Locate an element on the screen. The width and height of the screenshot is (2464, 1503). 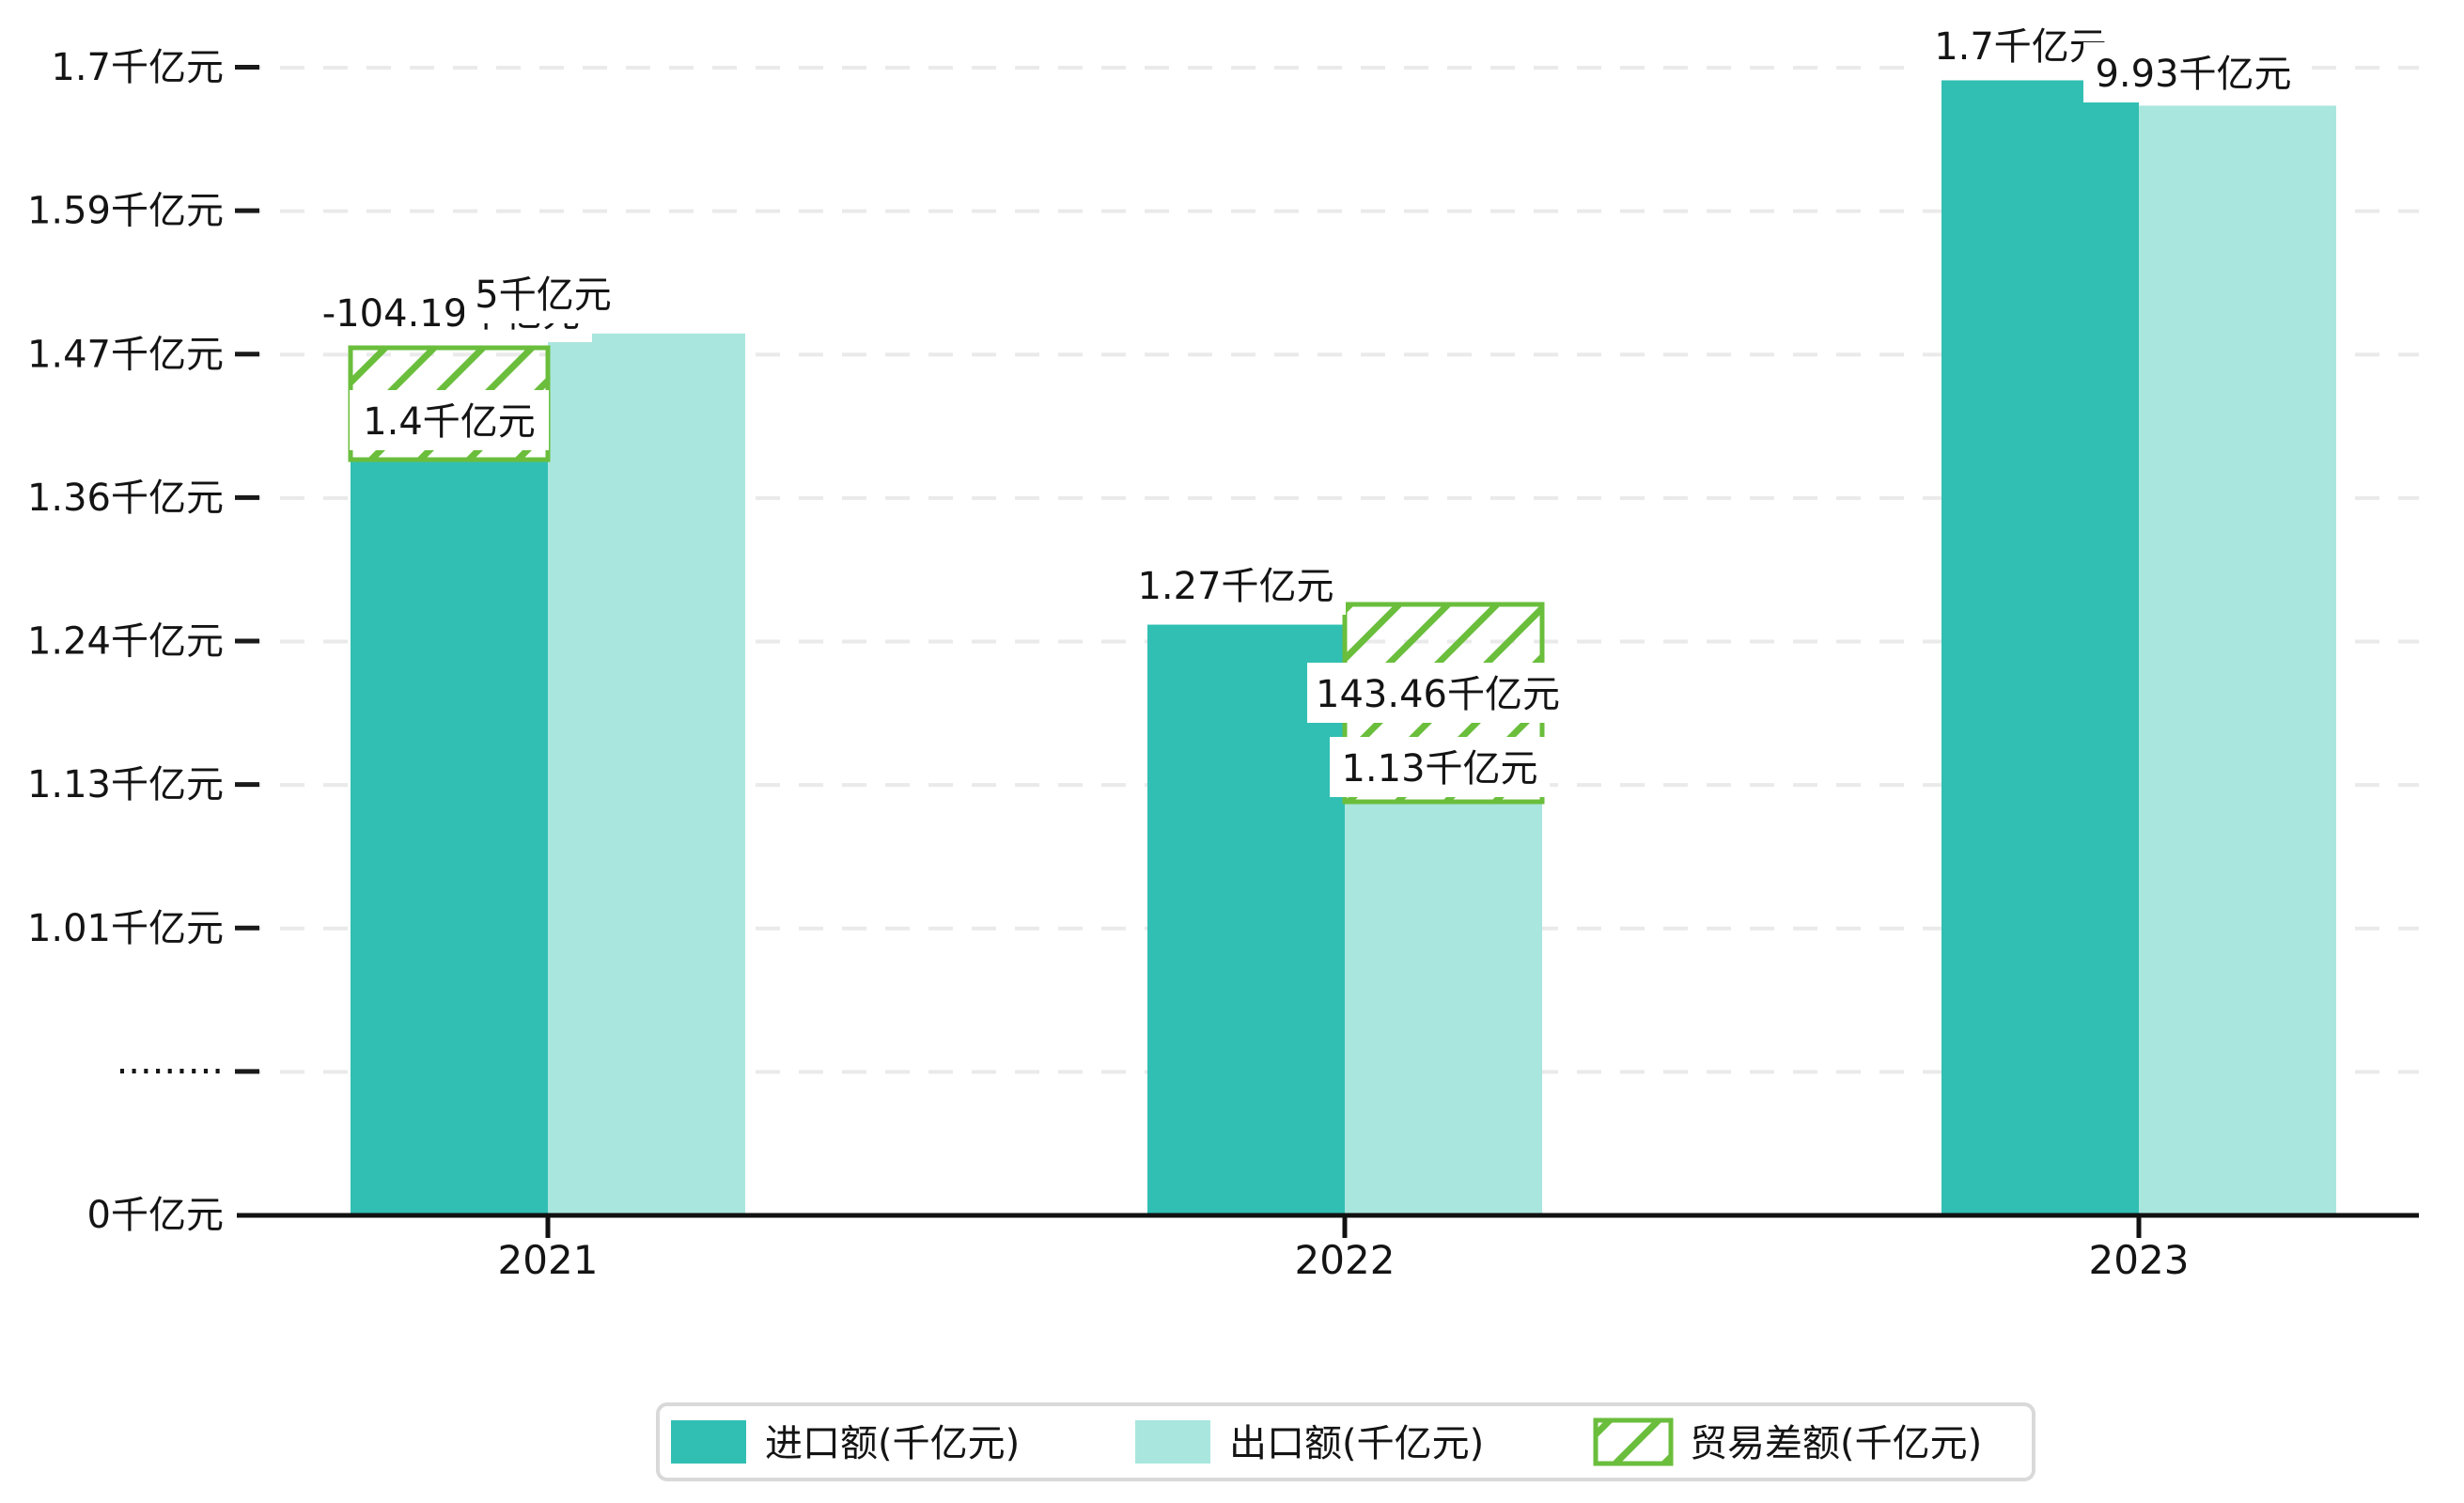
legend-item-trade-diff: 贸易差额(千亿元) is located at coordinates (1787, 1441).